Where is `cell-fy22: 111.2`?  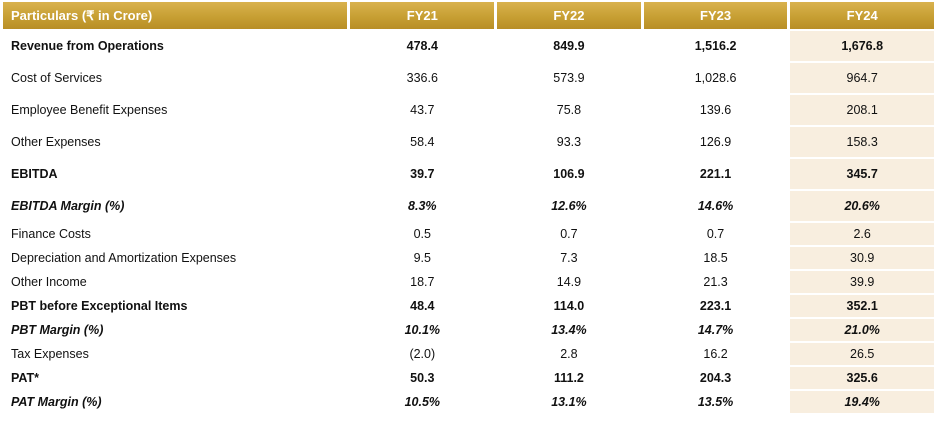 cell-fy22: 111.2 is located at coordinates (568, 378).